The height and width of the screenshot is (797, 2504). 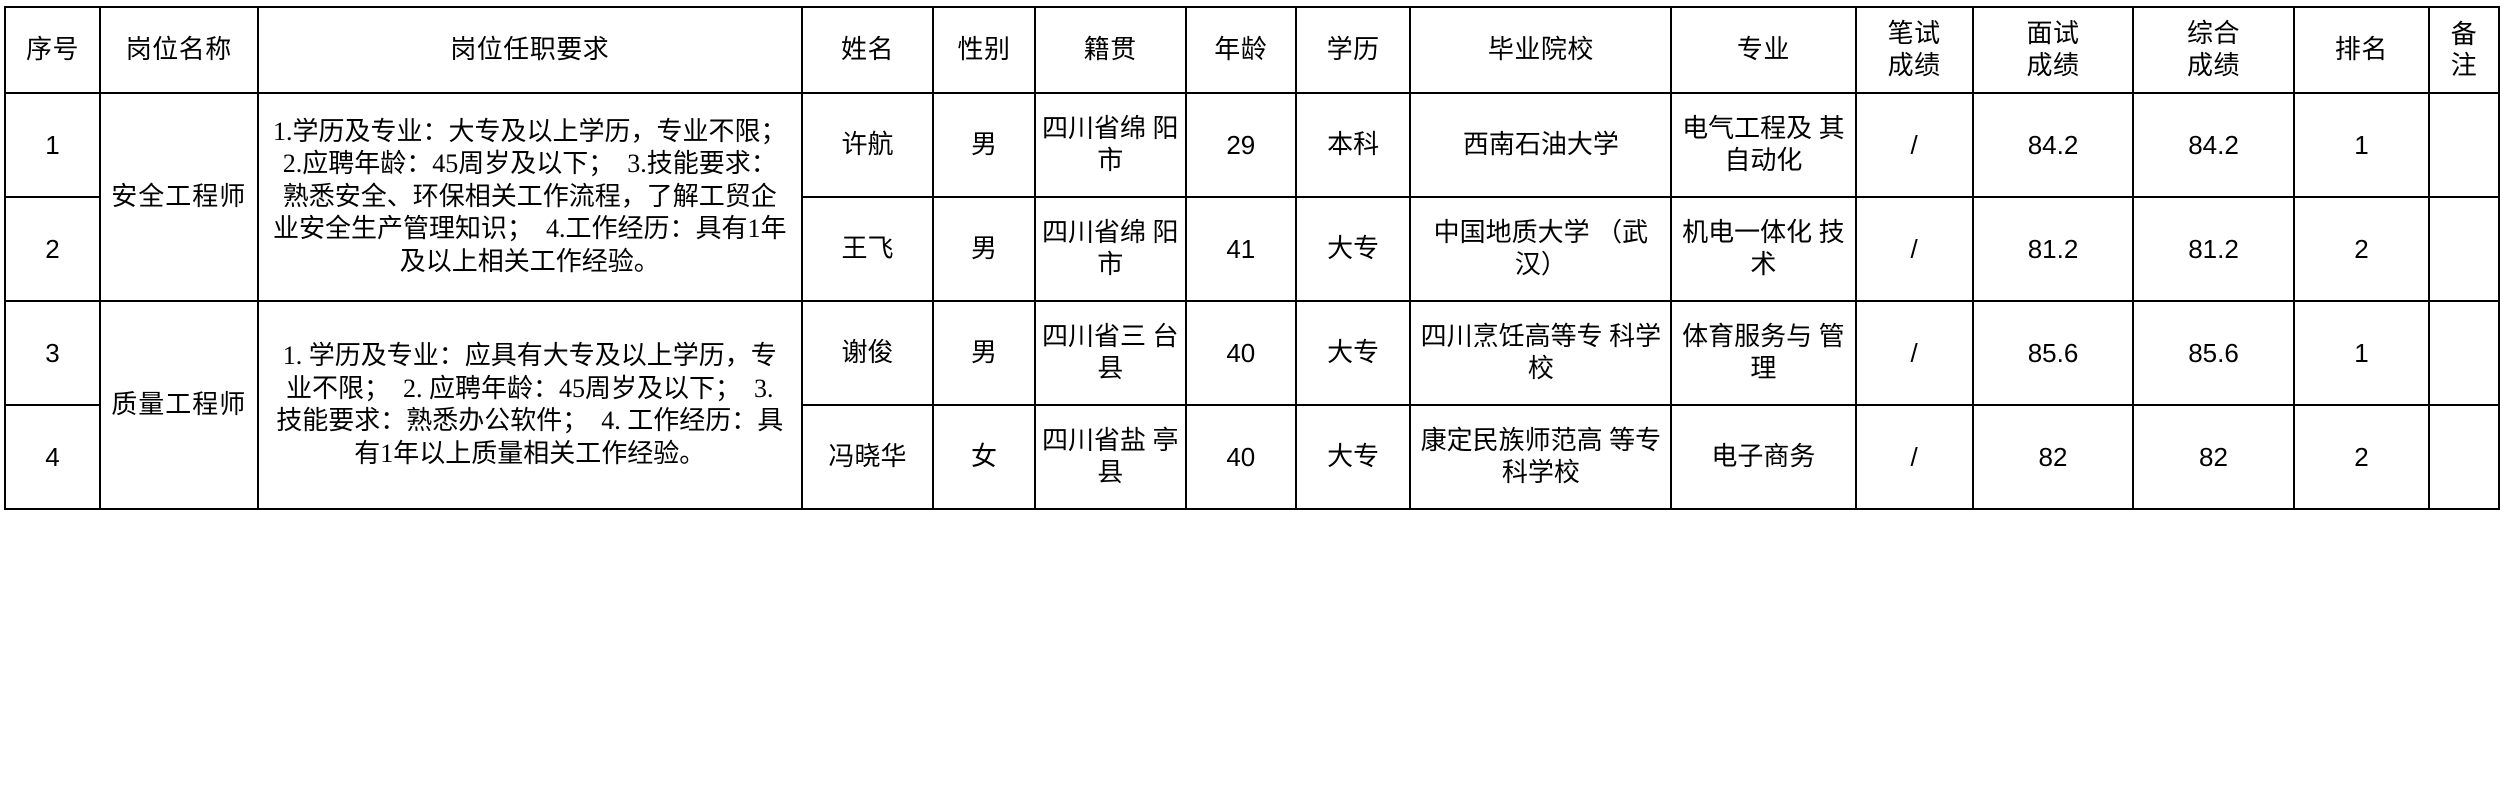 I want to click on cell-age: 41, so click(x=1240, y=249).